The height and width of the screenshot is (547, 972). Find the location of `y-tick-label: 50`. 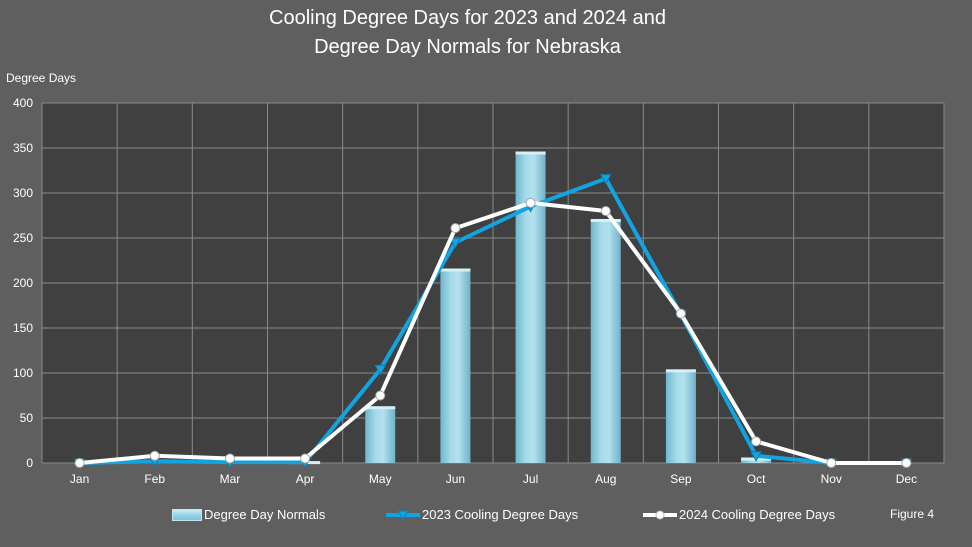

y-tick-label: 50 is located at coordinates (27, 418).